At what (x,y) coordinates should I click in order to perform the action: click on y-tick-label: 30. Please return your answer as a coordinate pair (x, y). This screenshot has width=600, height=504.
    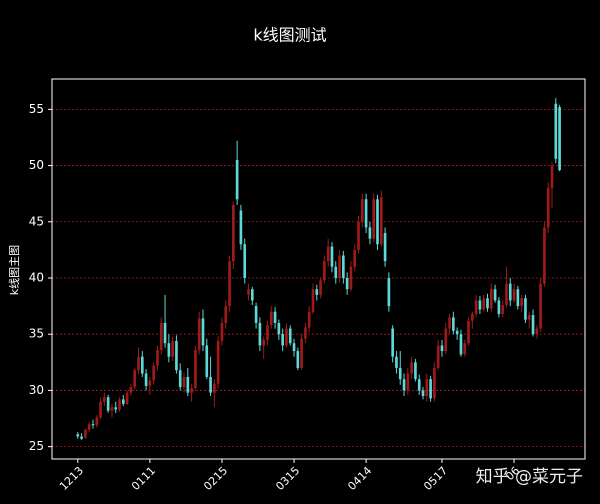
    Looking at the image, I should click on (36, 390).